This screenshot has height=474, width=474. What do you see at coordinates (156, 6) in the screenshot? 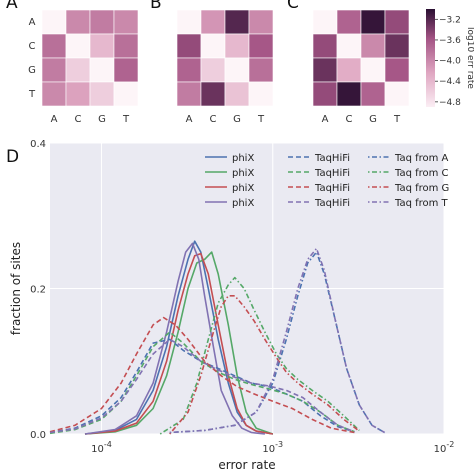
I see `panel-label: B` at bounding box center [156, 6].